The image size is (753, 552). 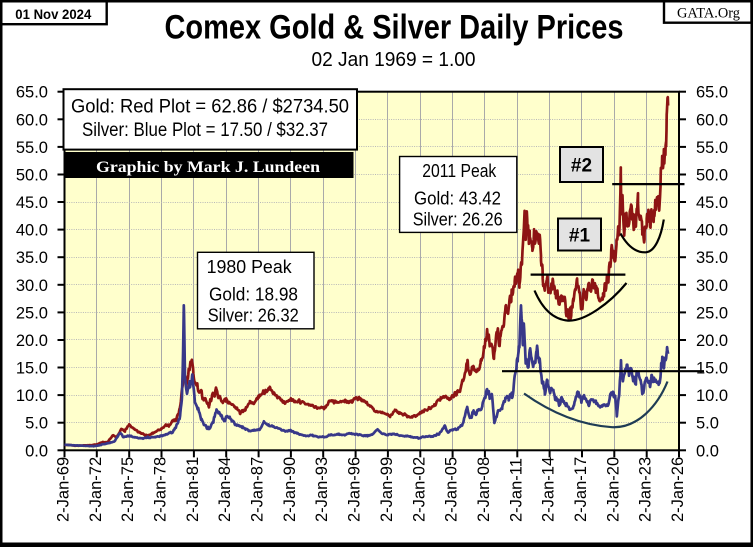 I want to click on svg-text: Silver: 26.32, so click(x=253, y=315).